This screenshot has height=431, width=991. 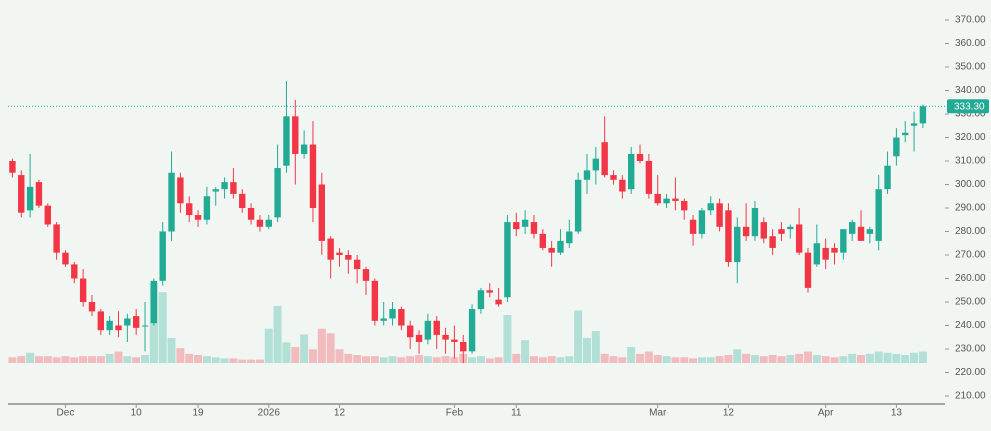 I want to click on y-tick-label: 350.00, so click(x=970, y=67).